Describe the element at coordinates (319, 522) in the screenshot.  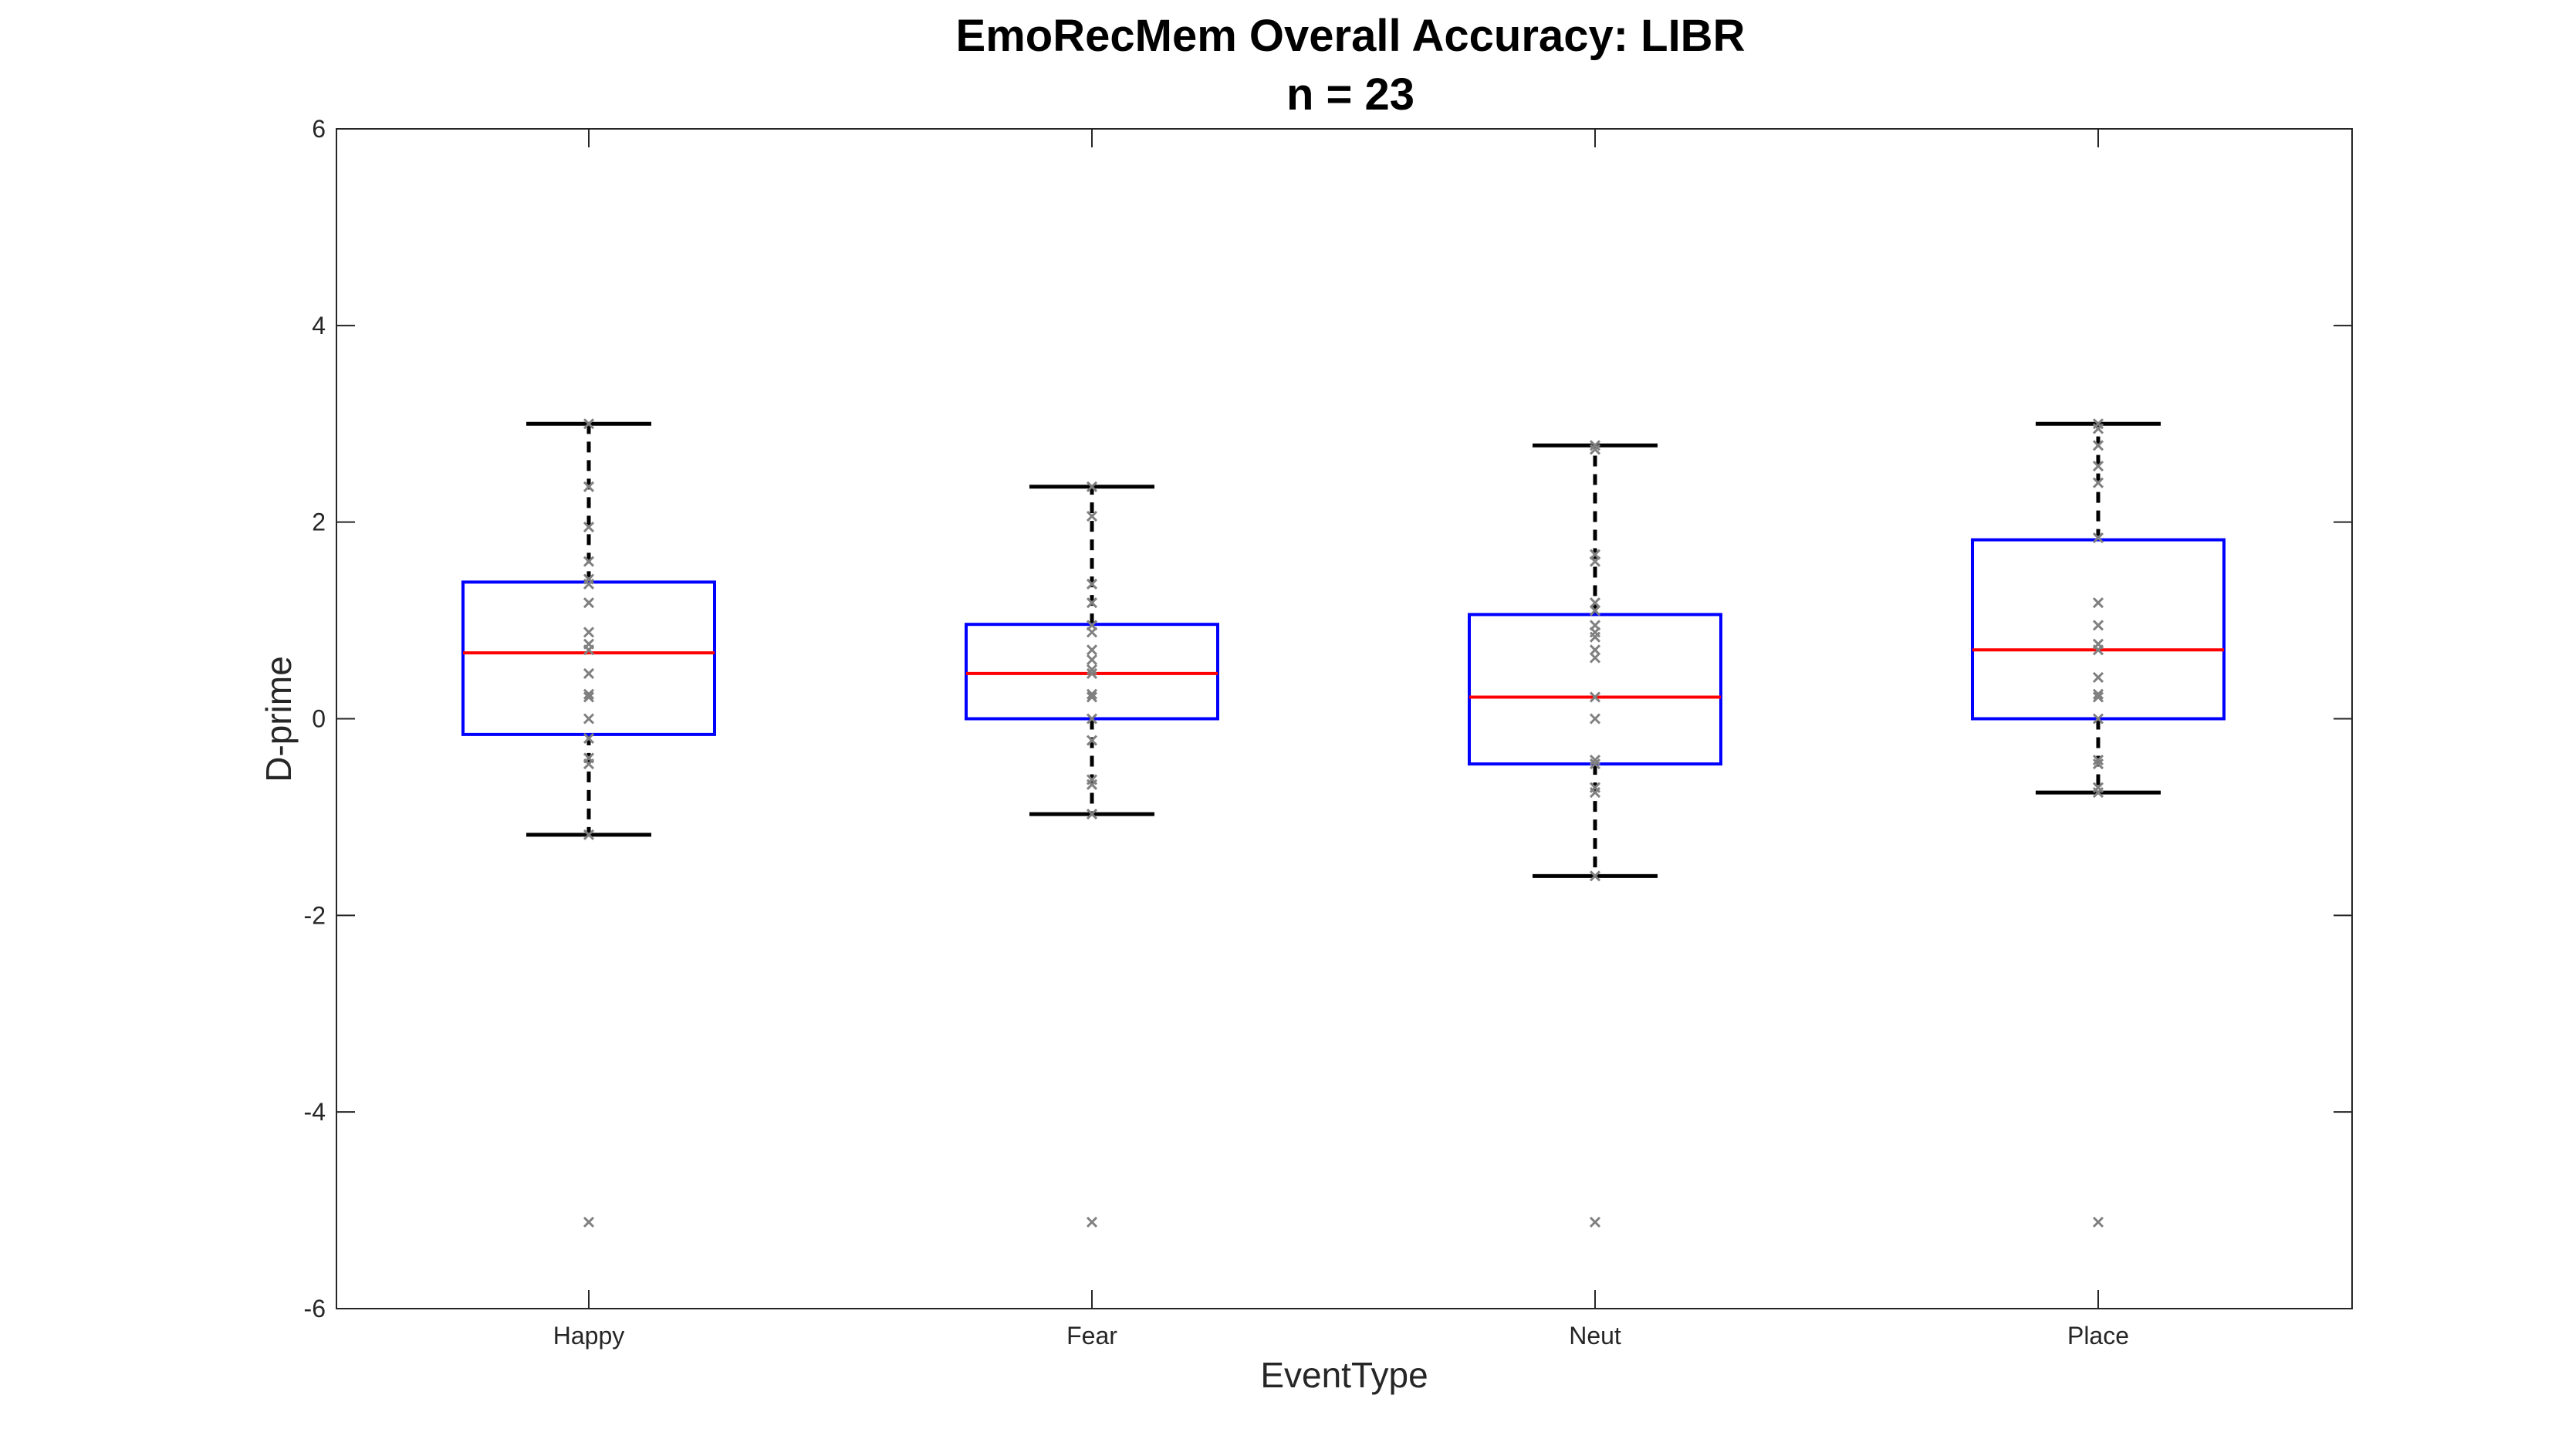
I see `y-tick-label: 2` at that location.